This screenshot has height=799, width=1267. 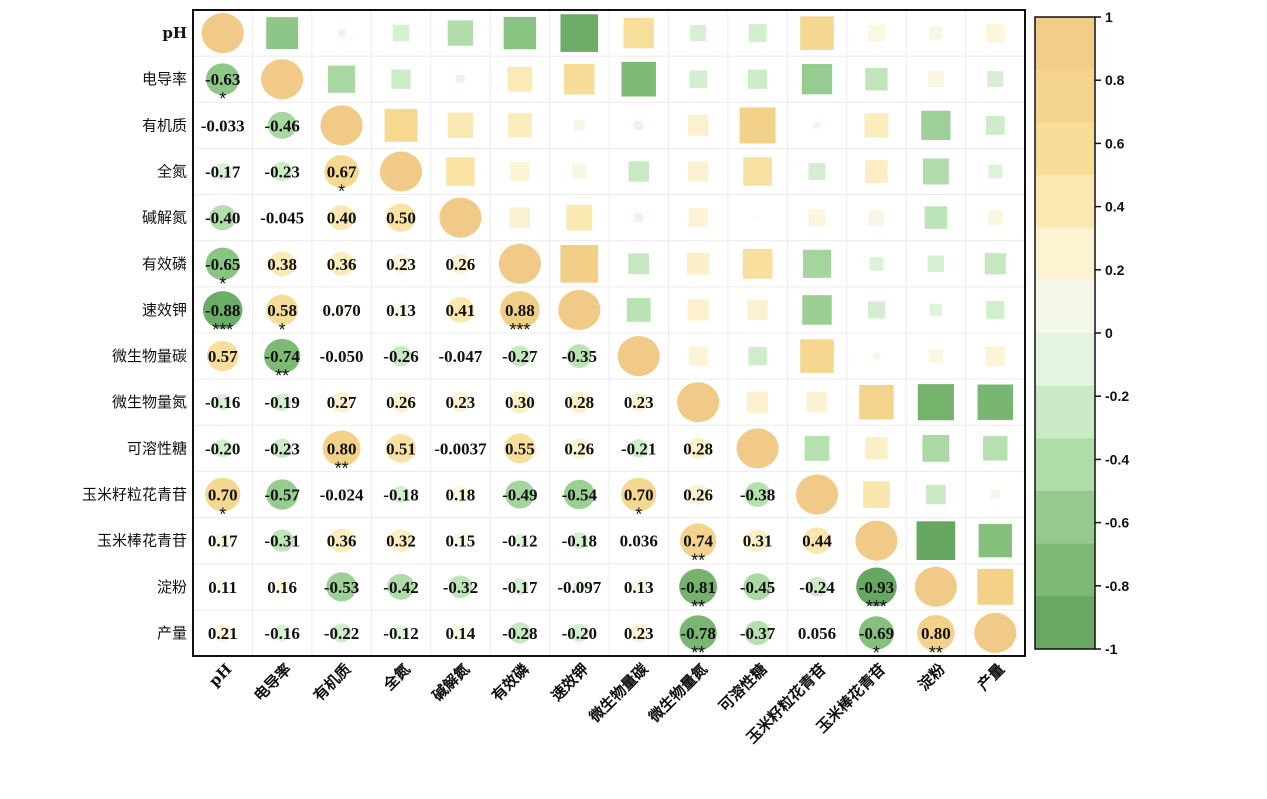 I want to click on corr-coefficient: -0.46, so click(x=281, y=125).